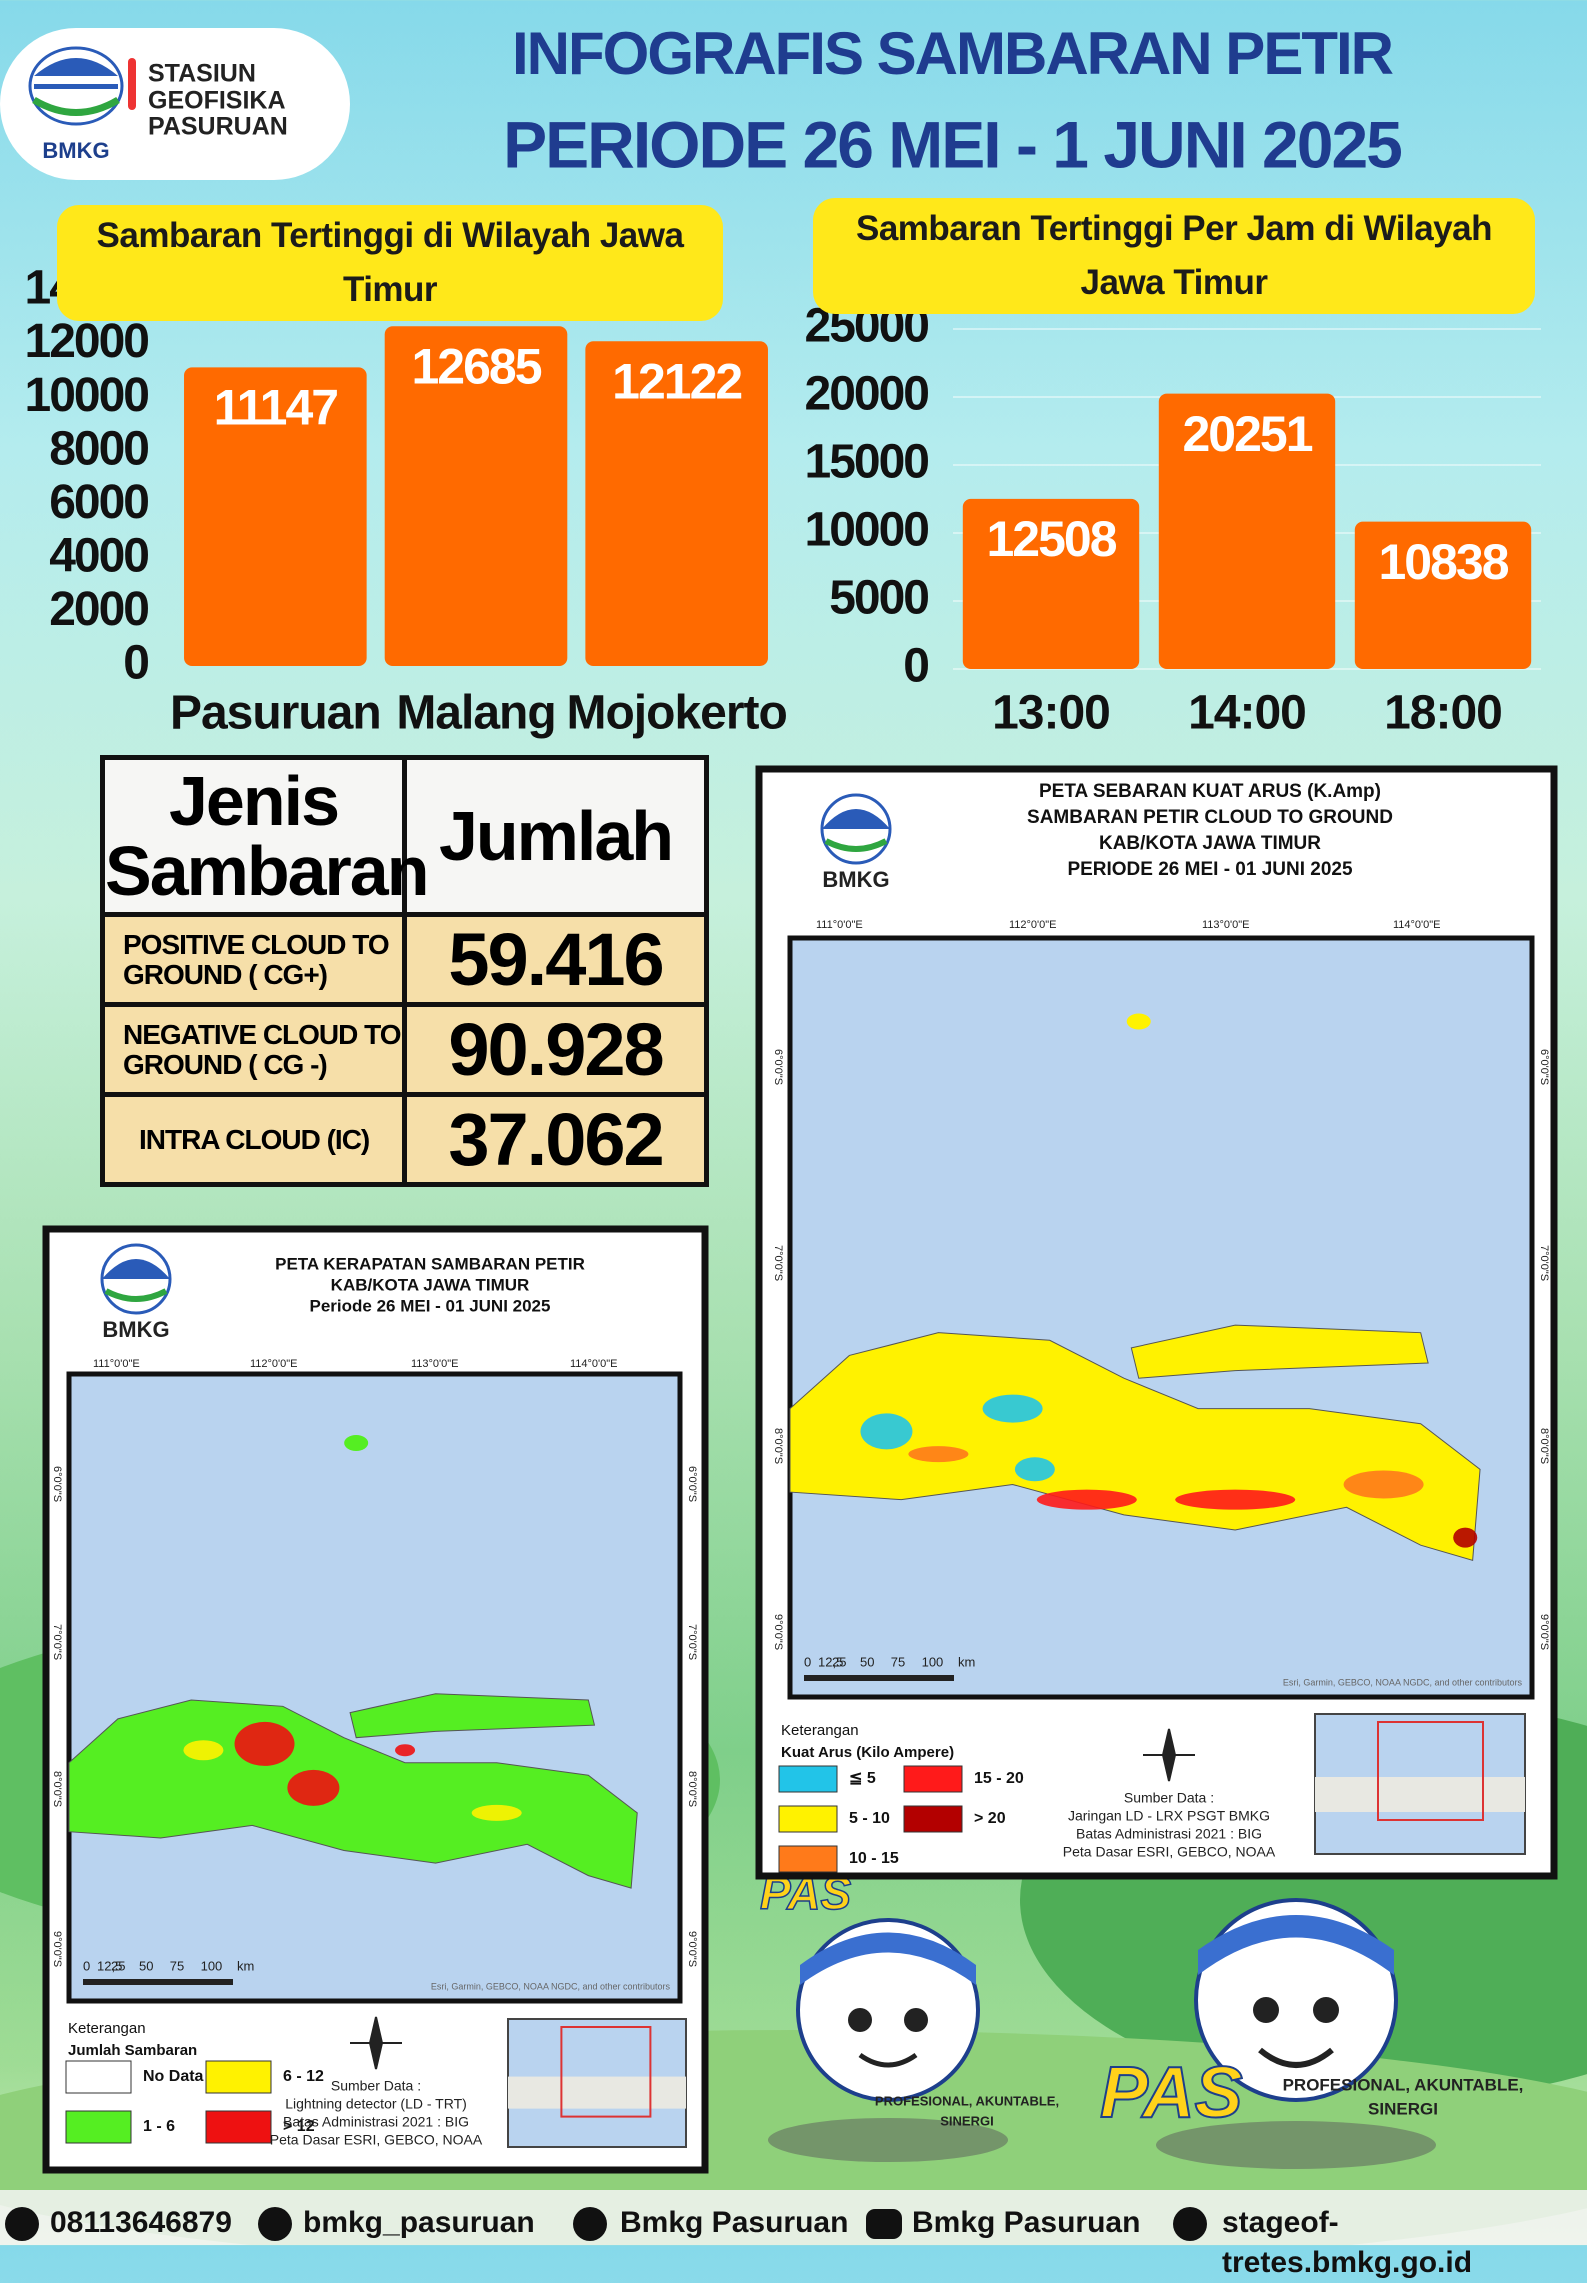  What do you see at coordinates (141, 2222) in the screenshot?
I see `footer-phone: 08113646879` at bounding box center [141, 2222].